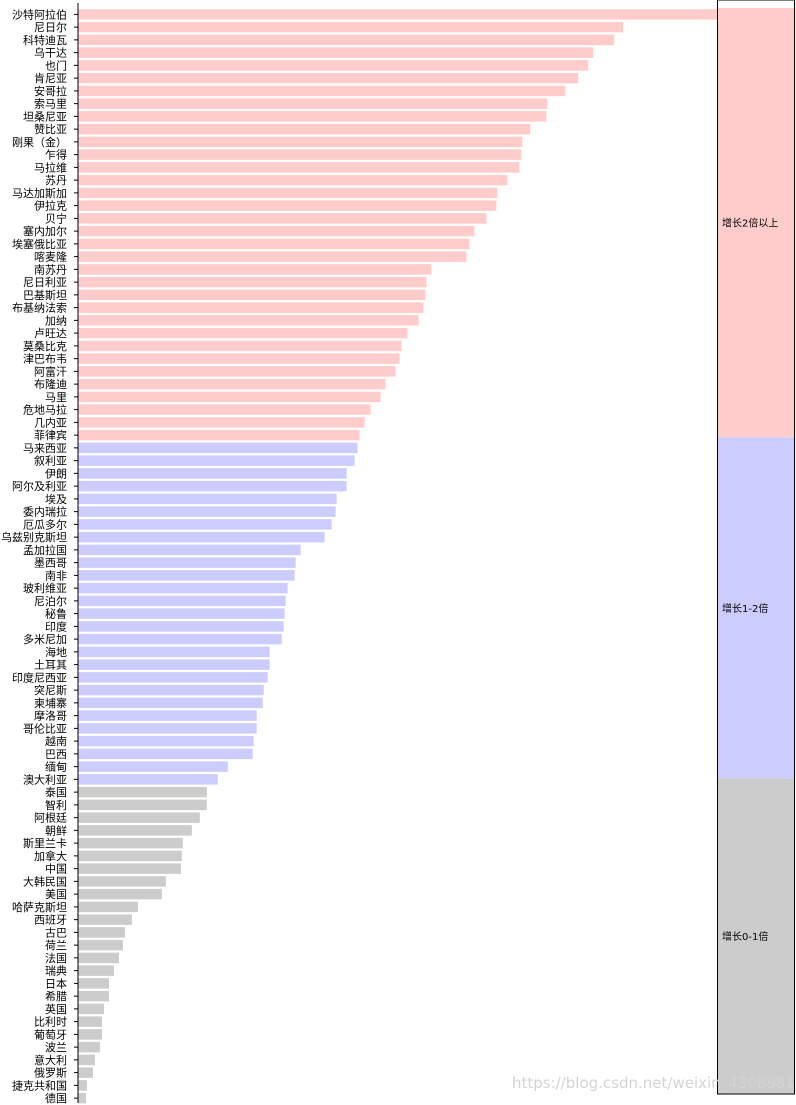  I want to click on category-label-49: 多米尼加, so click(45, 639).